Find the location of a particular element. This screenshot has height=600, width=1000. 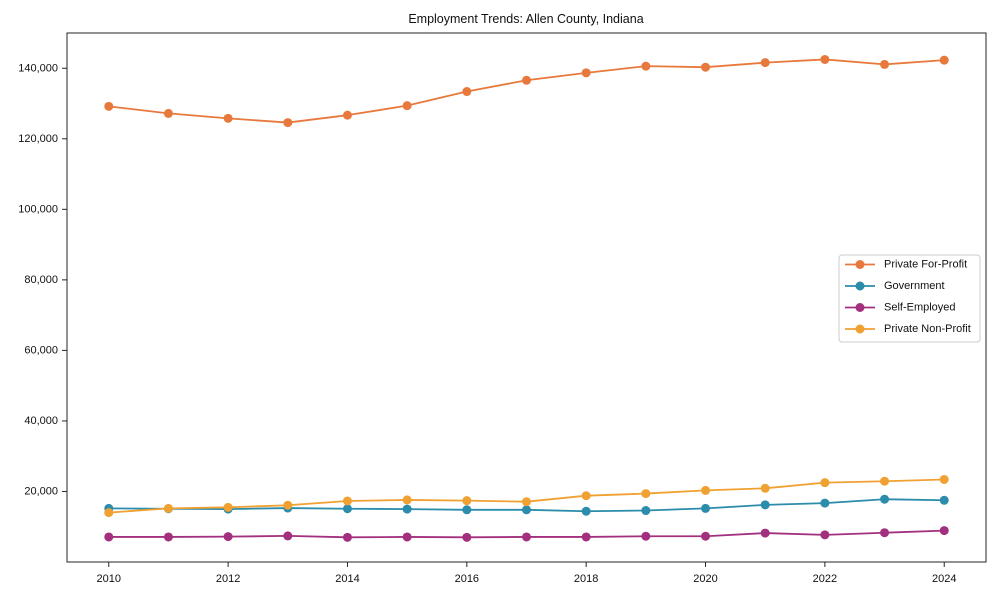

legend-label: Self-Employed is located at coordinates (920, 308).